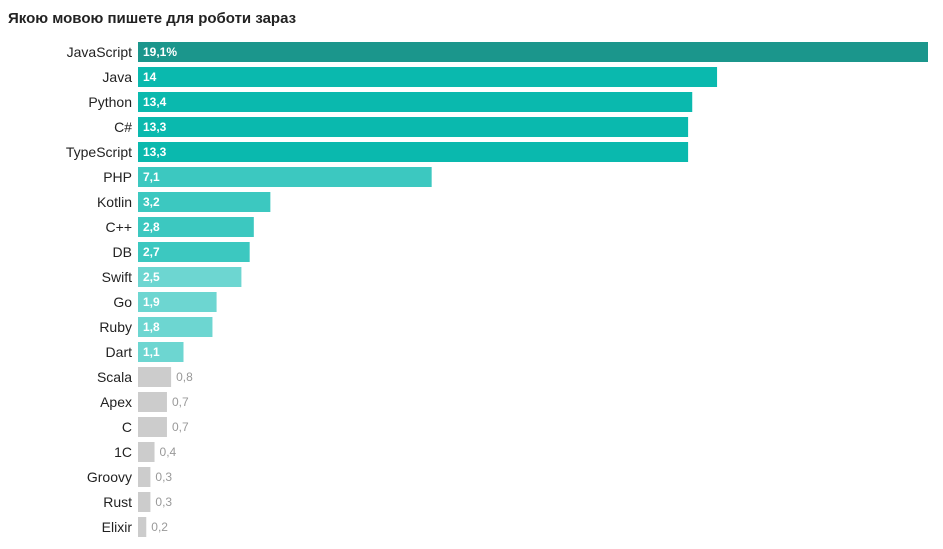 The height and width of the screenshot is (549, 943). I want to click on bar-c, so click(152, 427).